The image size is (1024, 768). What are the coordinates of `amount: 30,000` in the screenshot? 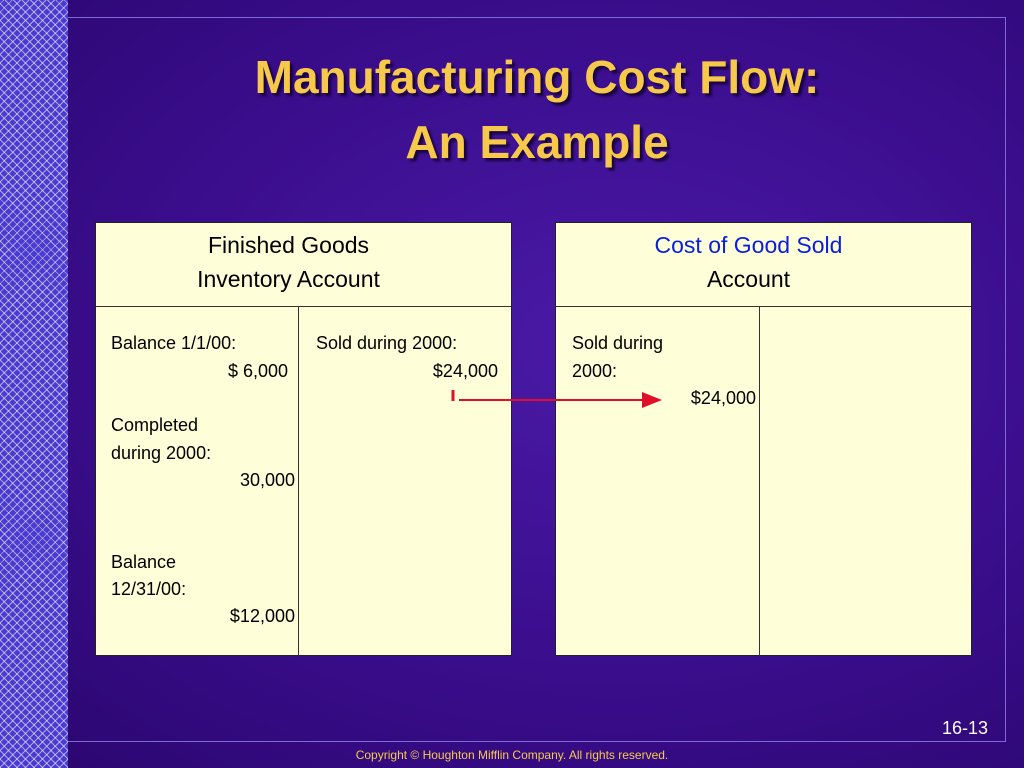 It's located at (267, 480).